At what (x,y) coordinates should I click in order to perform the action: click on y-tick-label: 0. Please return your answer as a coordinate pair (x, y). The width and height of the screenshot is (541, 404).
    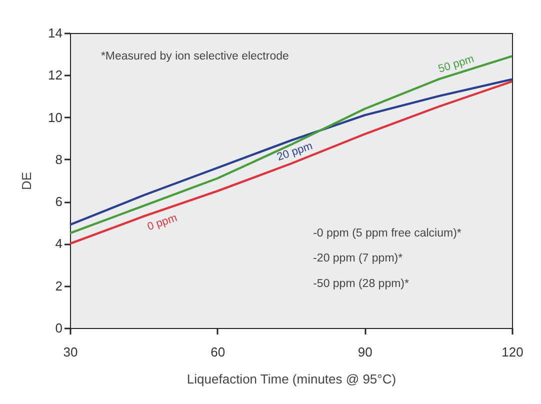
    Looking at the image, I should click on (58, 328).